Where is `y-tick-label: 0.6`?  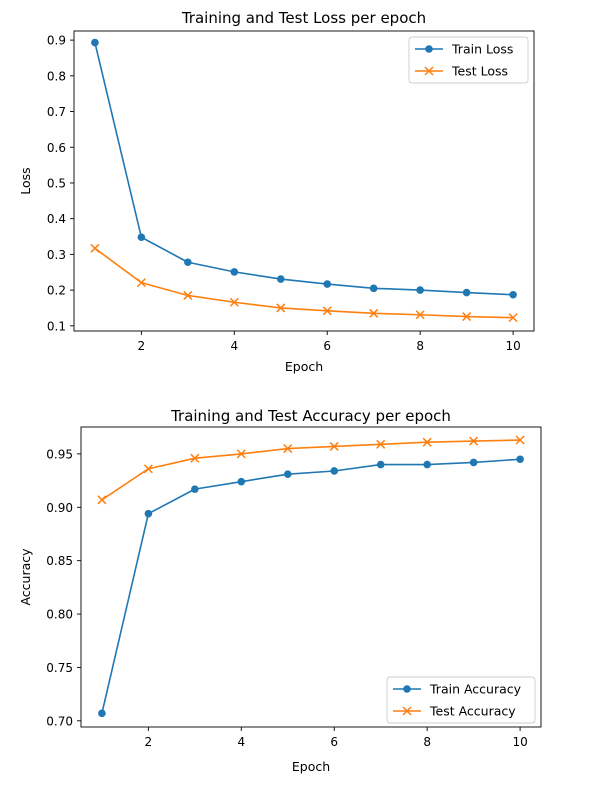
y-tick-label: 0.6 is located at coordinates (56, 148).